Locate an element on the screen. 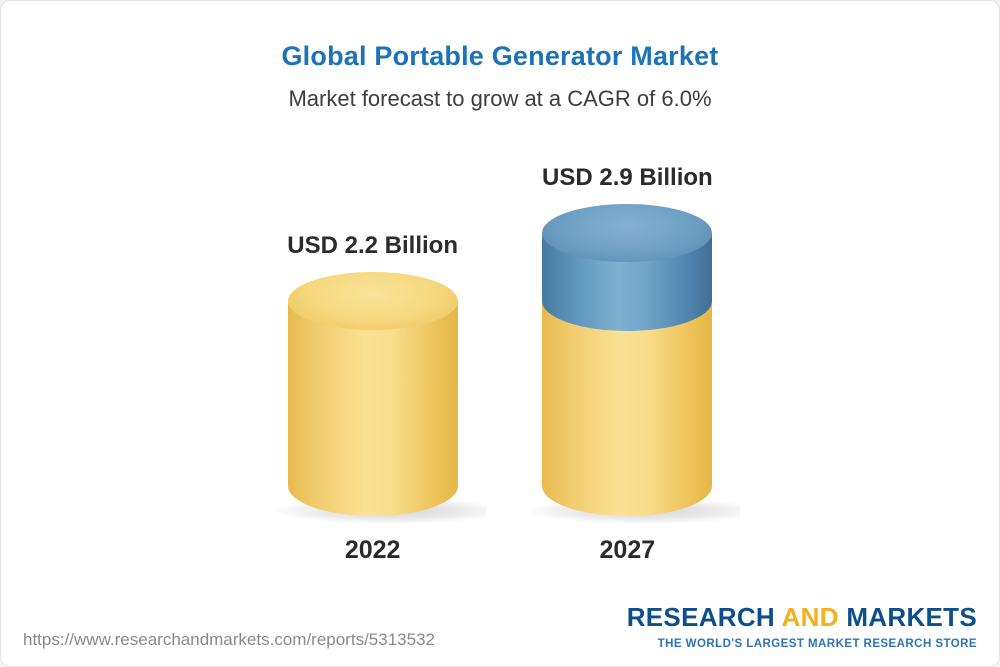 This screenshot has height=667, width=1000. logo-word-and: AND is located at coordinates (810, 617).